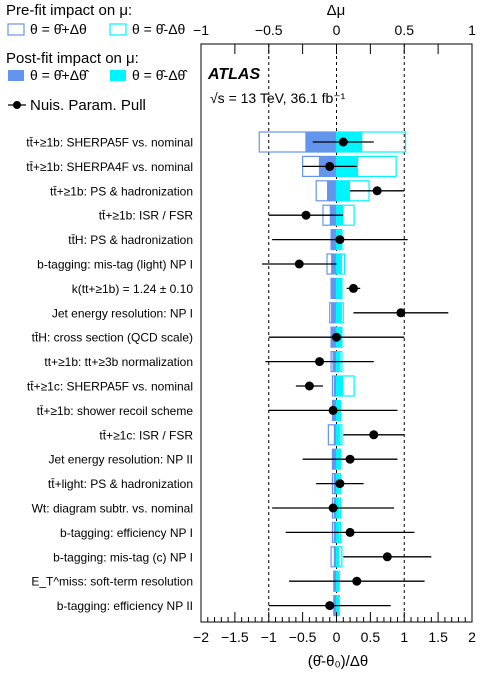  Describe the element at coordinates (125, 606) in the screenshot. I see `parameter-label-19: b-tagging: efficiency NP II` at that location.